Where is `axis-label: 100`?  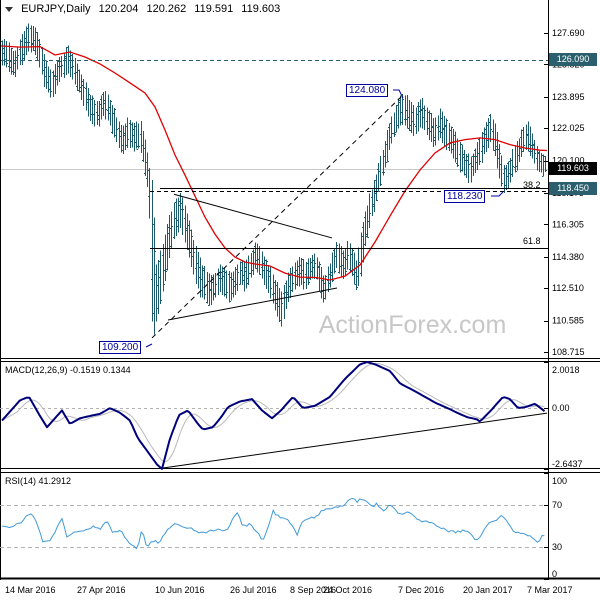
axis-label: 100 is located at coordinates (559, 481).